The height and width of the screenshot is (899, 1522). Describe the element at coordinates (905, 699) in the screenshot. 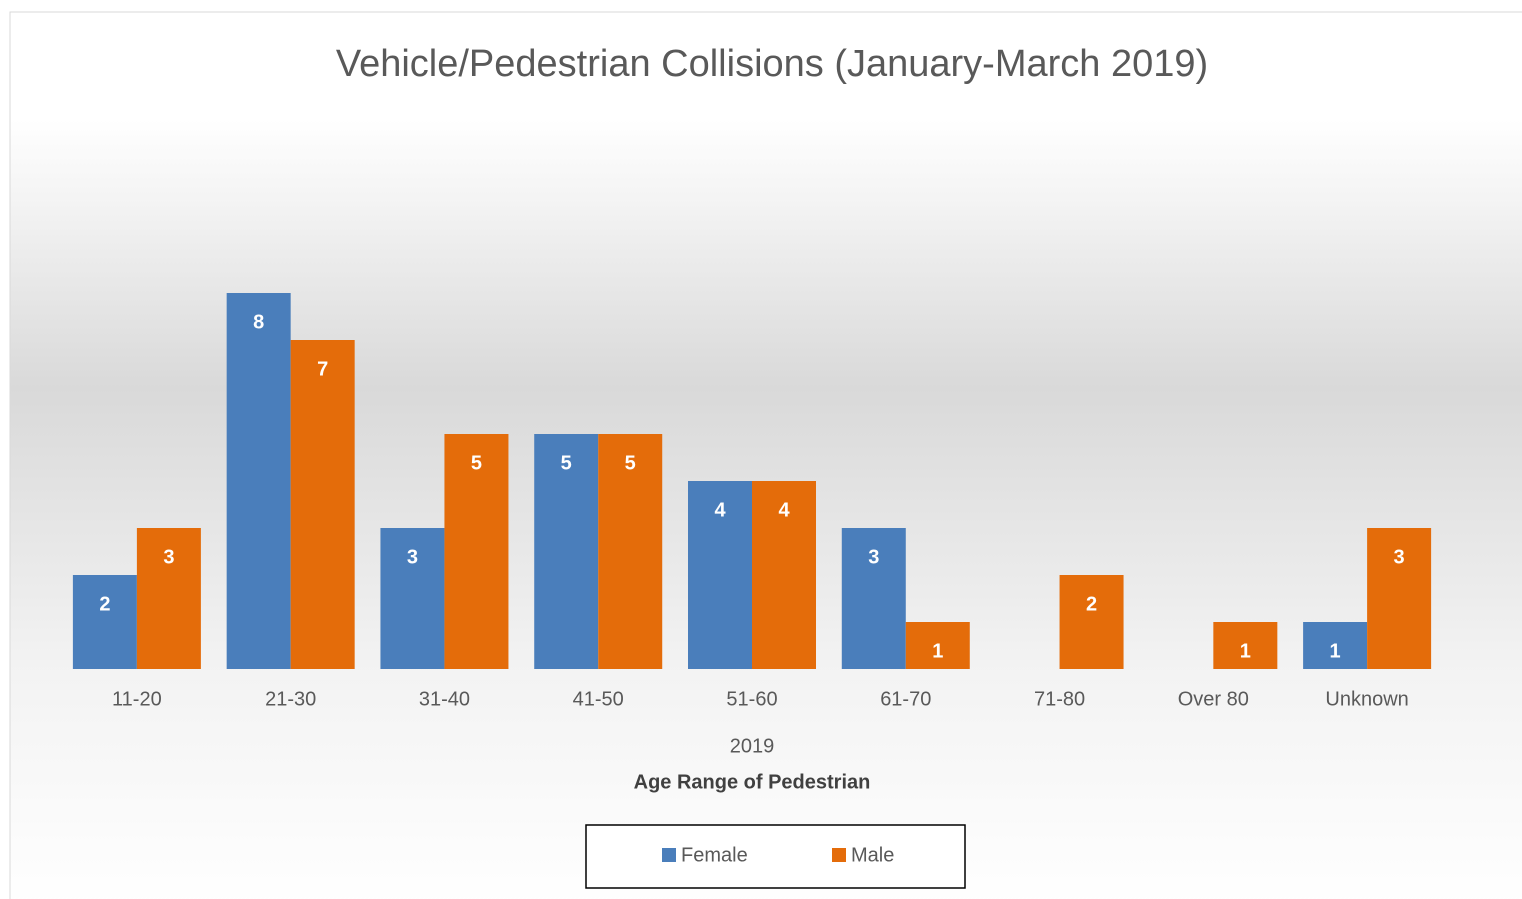

I see `x-tick-label: 61-70` at that location.